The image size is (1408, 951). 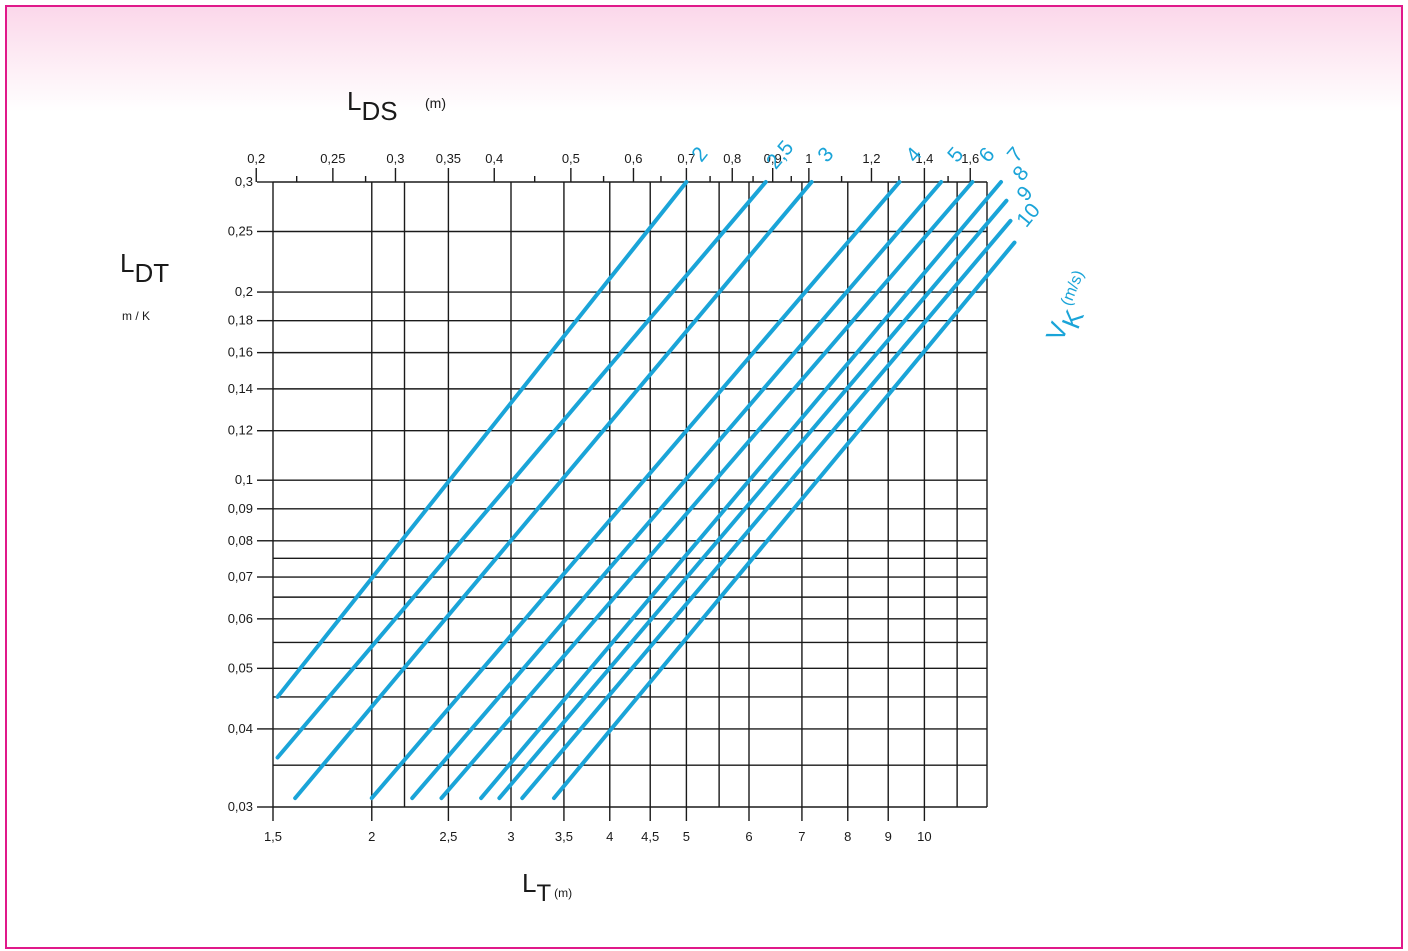 I want to click on x-tick-label: 1,5, so click(x=273, y=836).